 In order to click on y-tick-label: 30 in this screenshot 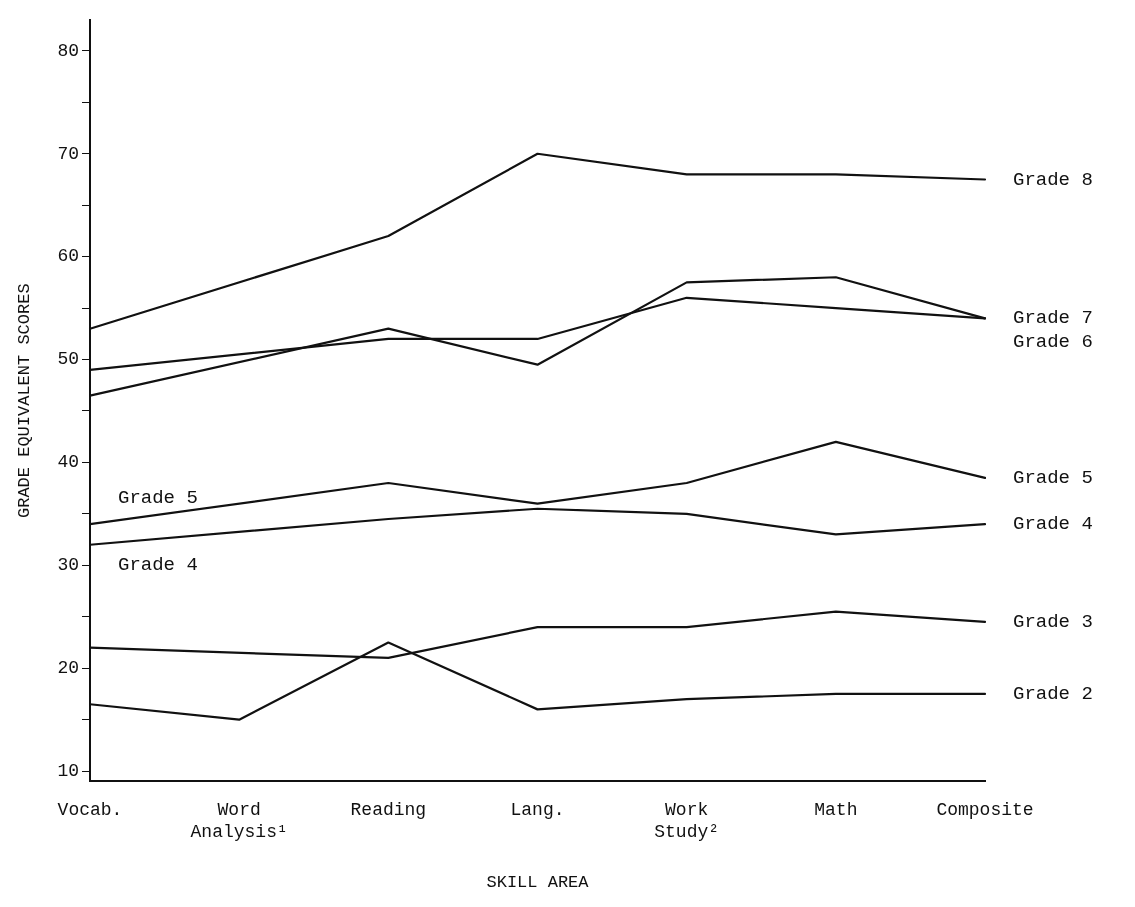, I will do `click(68, 565)`.